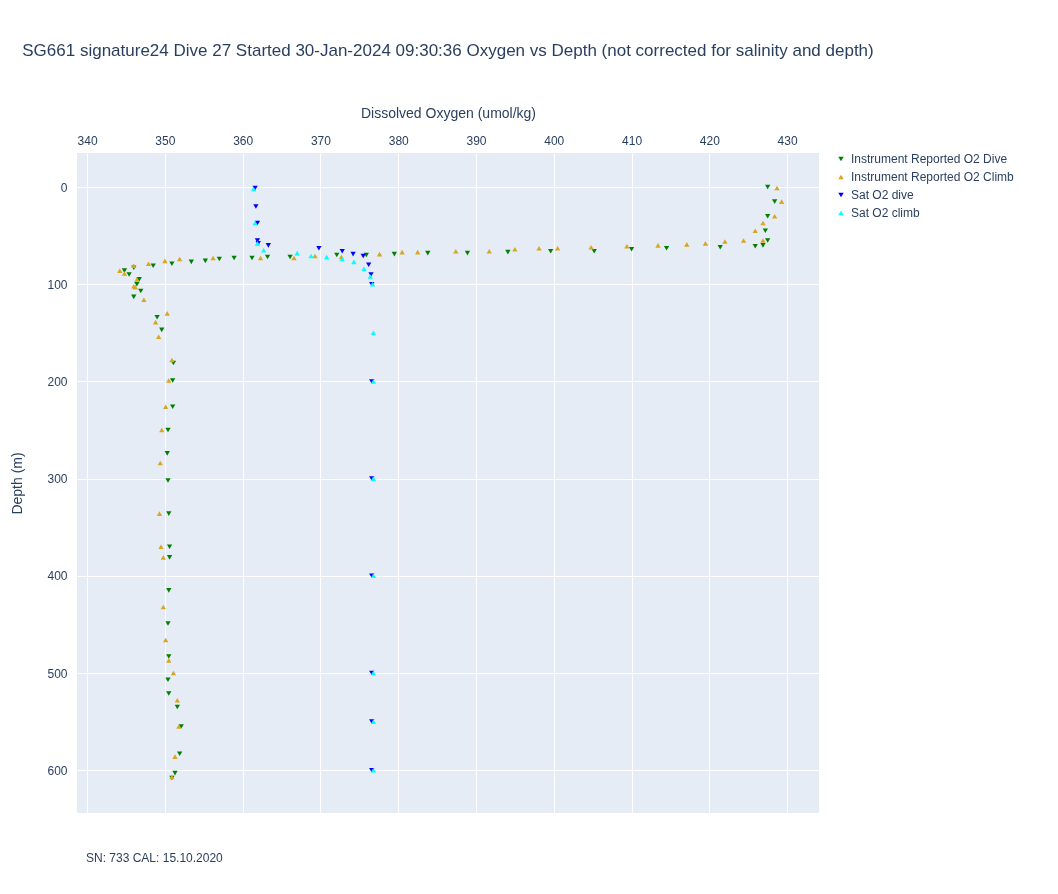 The image size is (1058, 894). I want to click on y-tick-label: 600, so click(57, 770).